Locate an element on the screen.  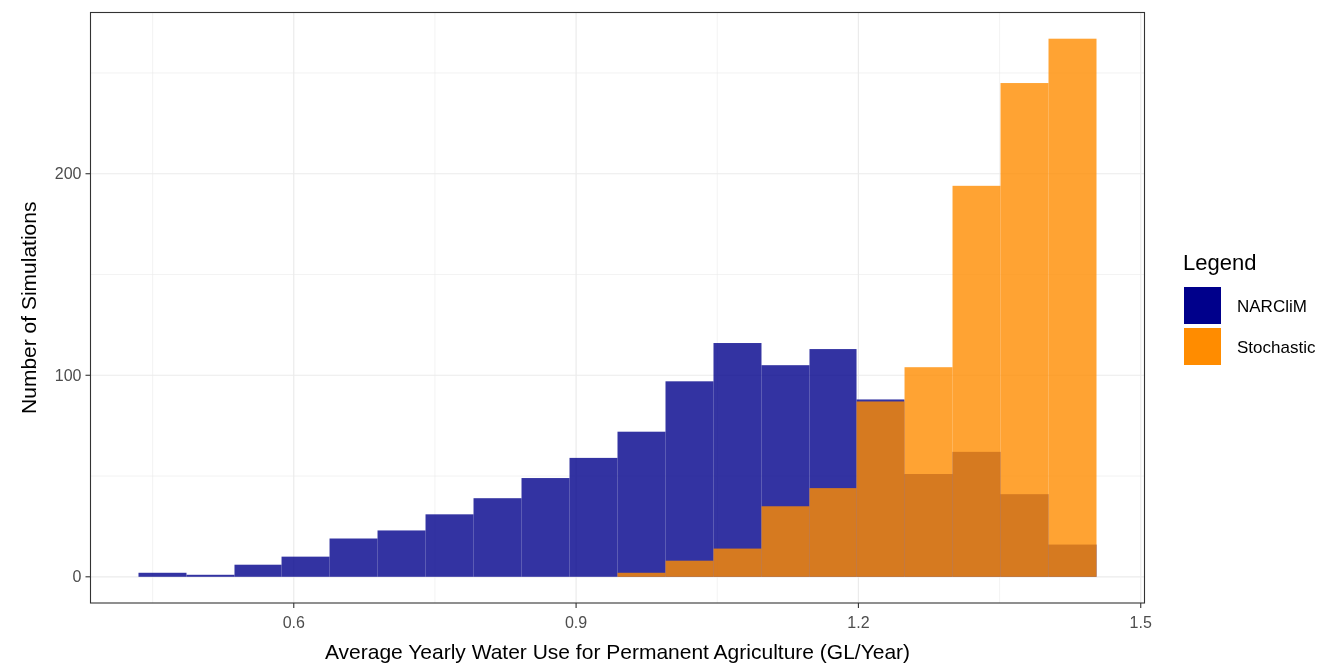
y-tick-label: 100 is located at coordinates (68, 375).